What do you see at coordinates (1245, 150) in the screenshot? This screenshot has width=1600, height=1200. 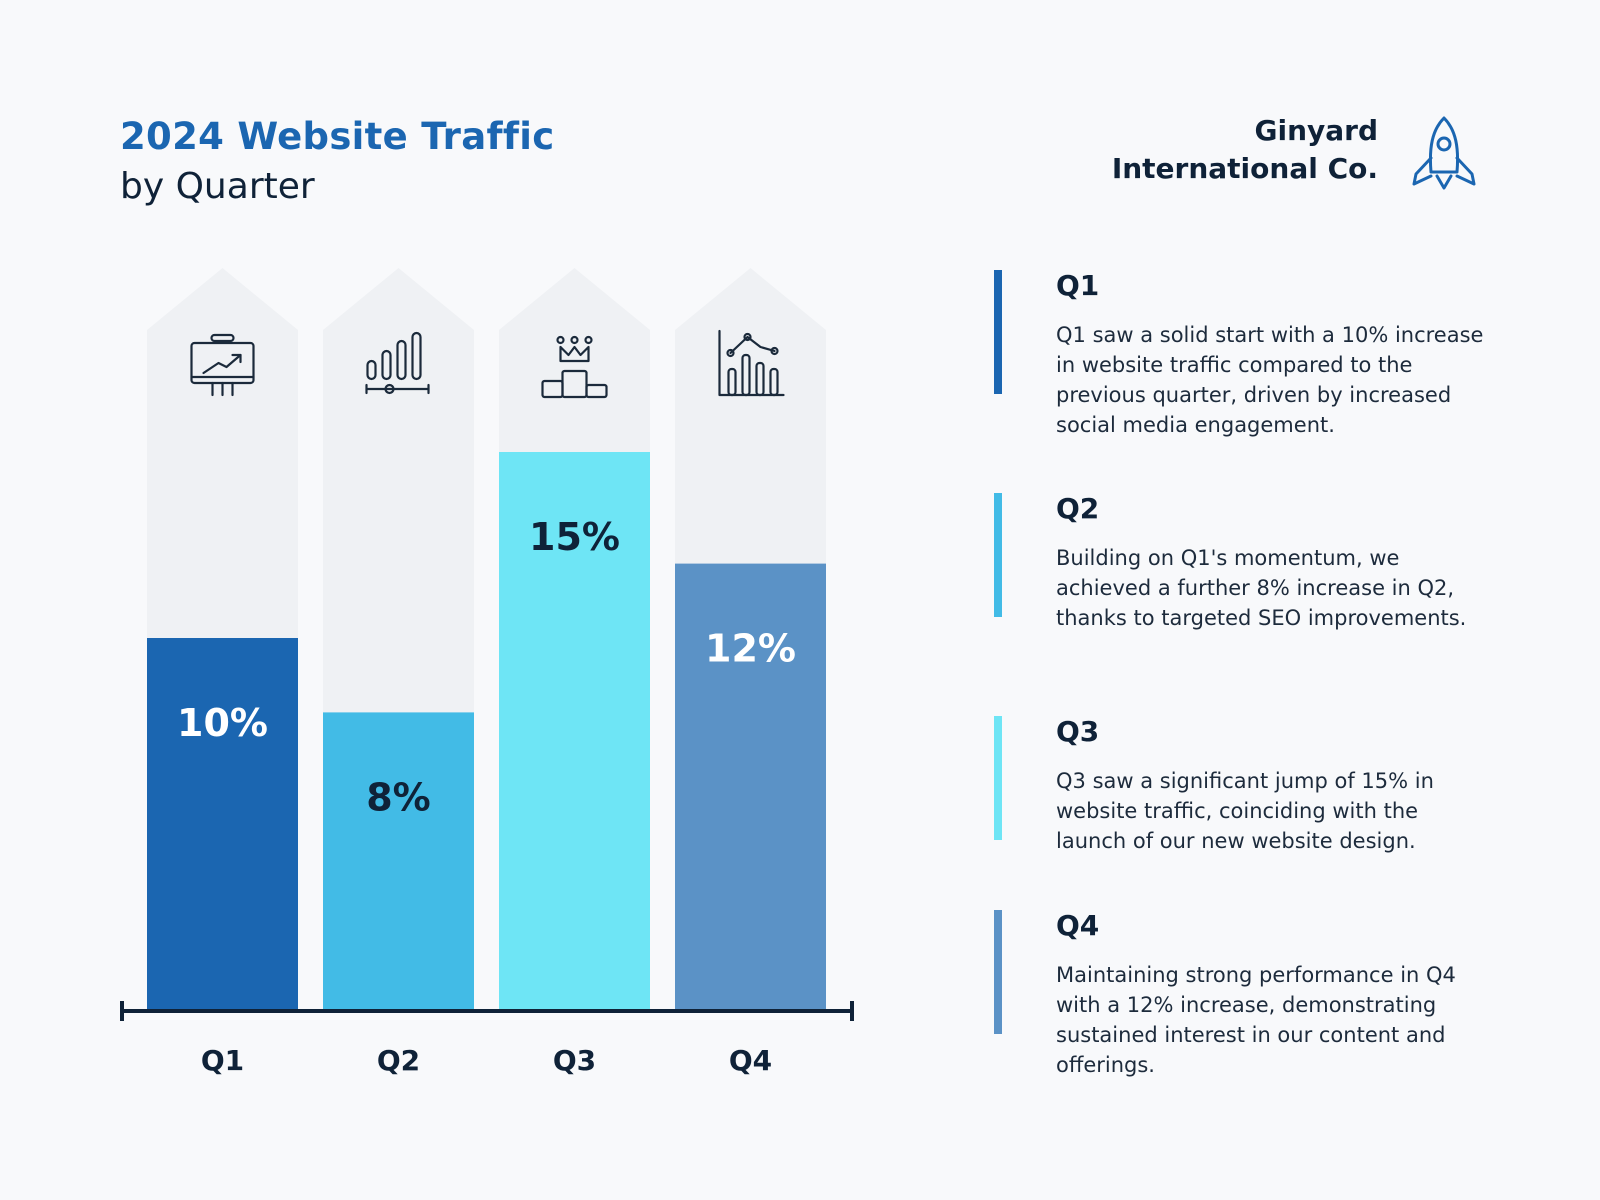 I see `brand-name: Ginyard International Co.` at bounding box center [1245, 150].